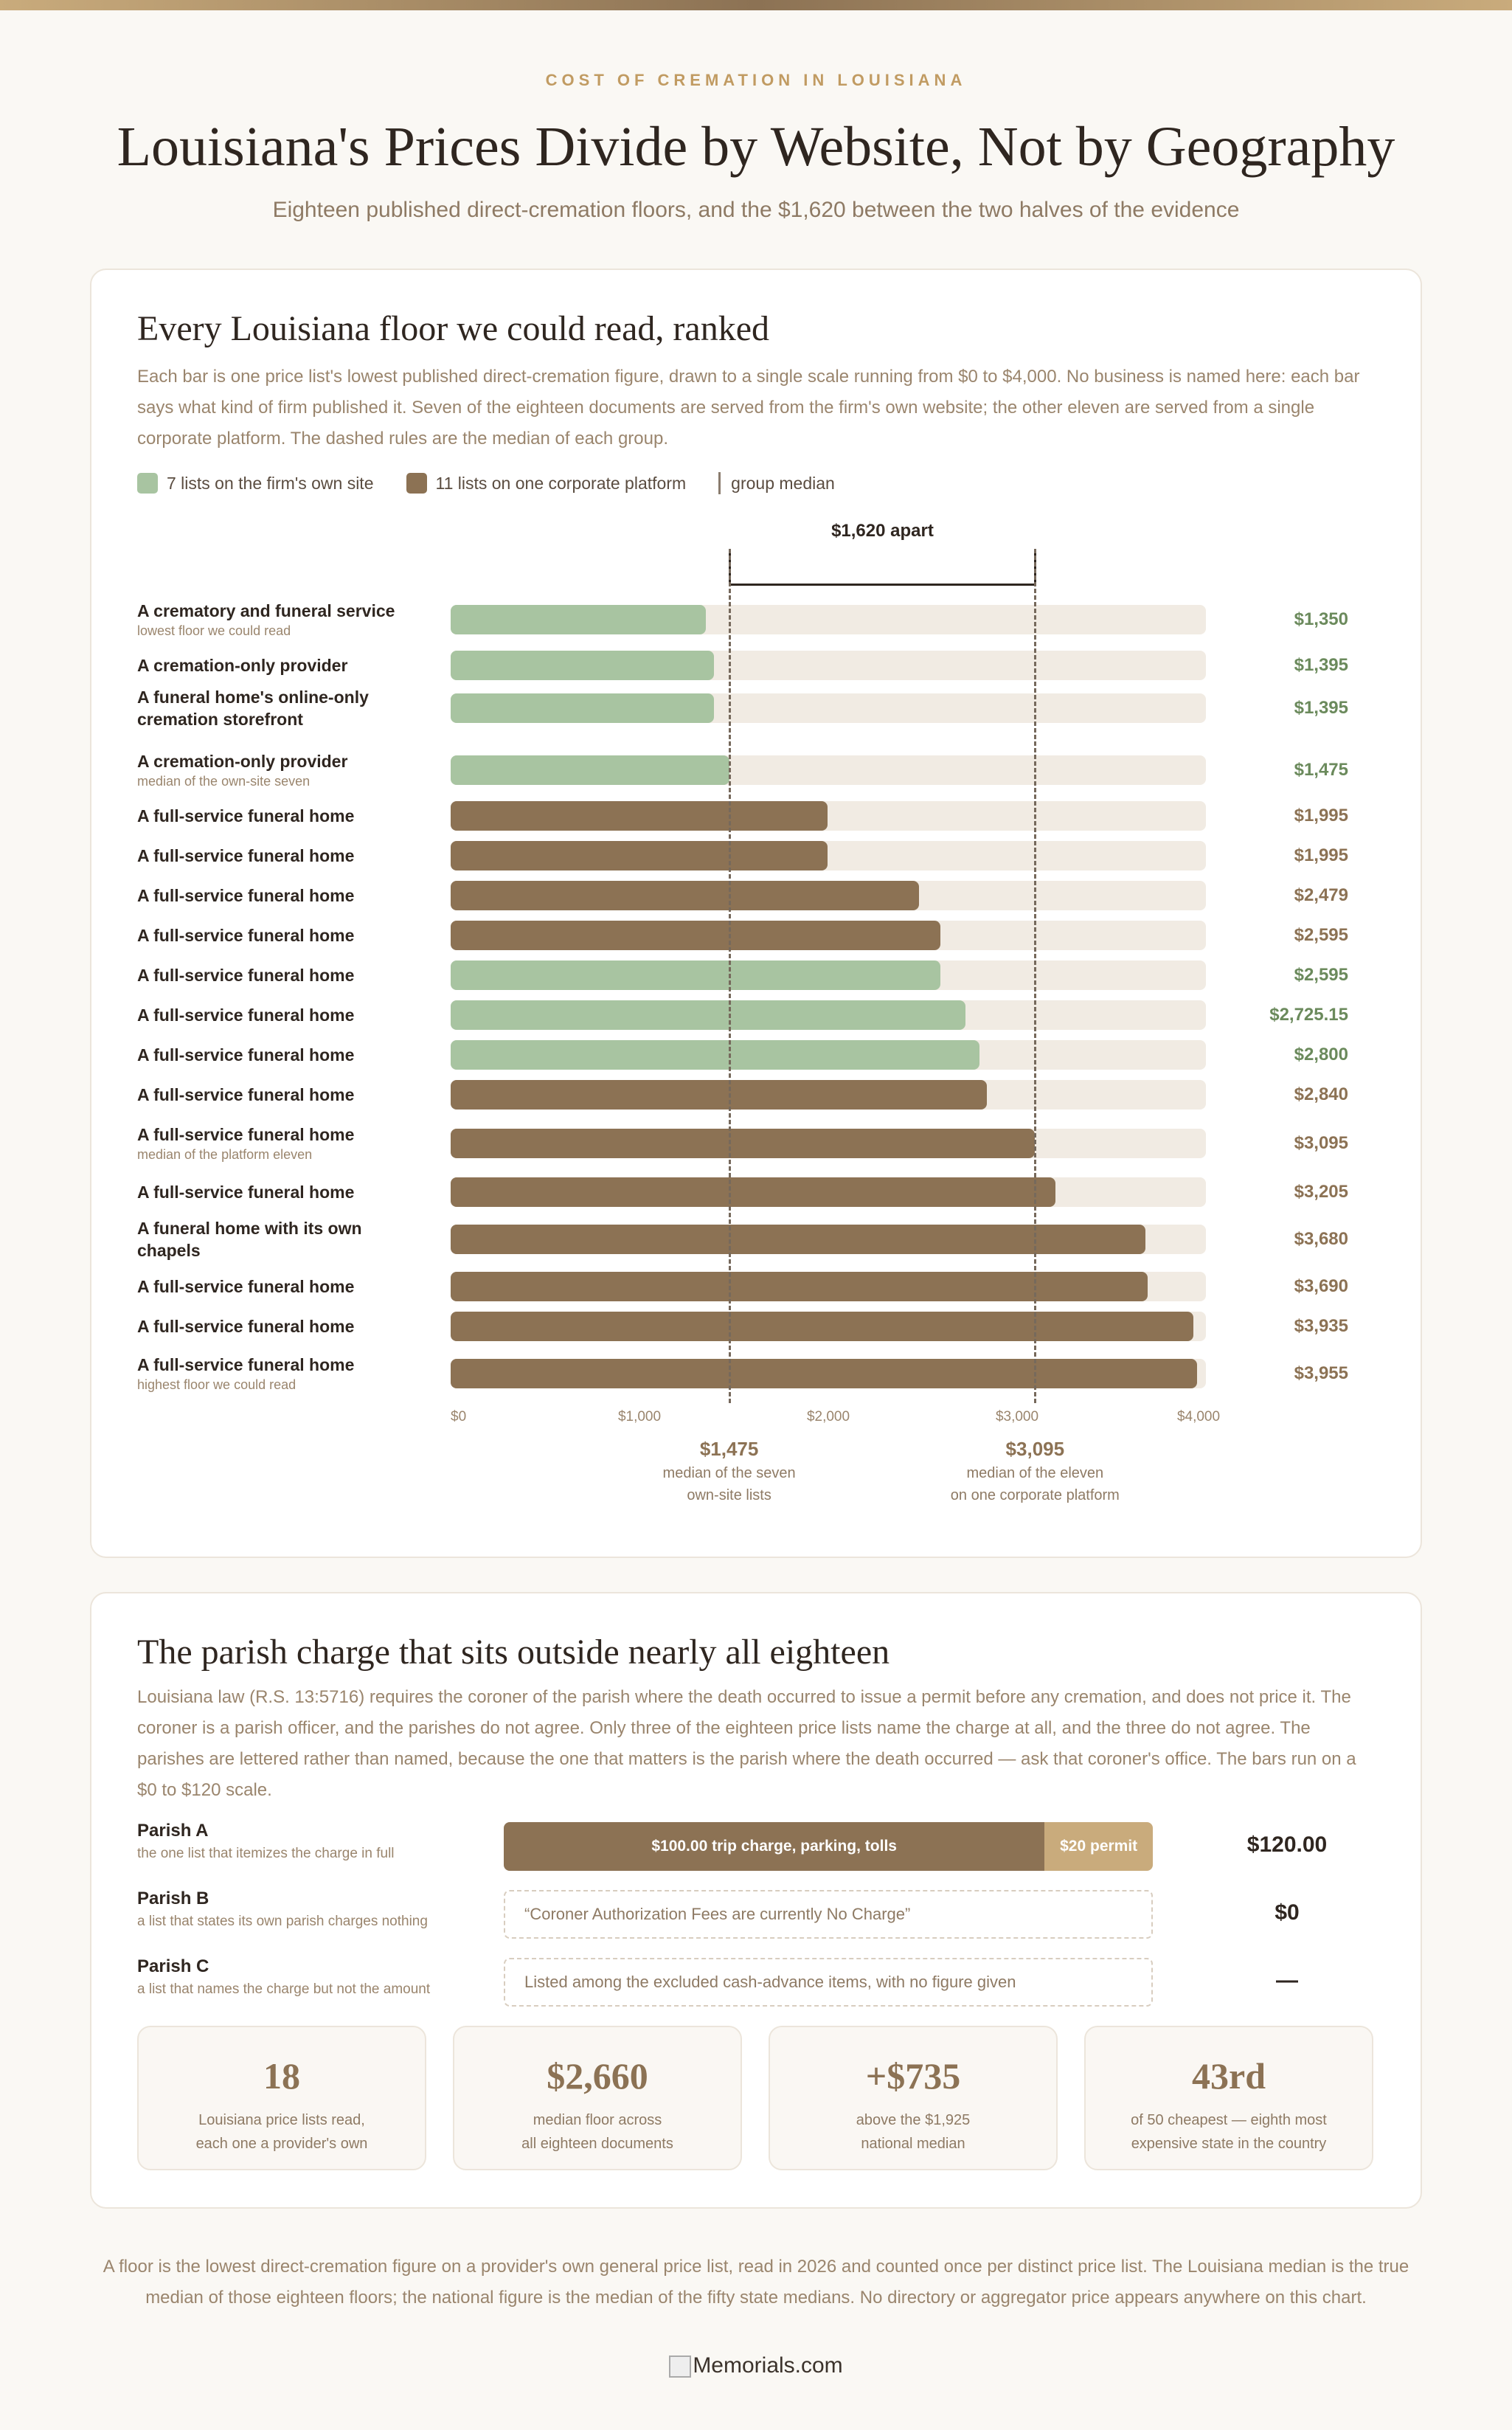 The image size is (1512, 2430). I want to click on brand-logo: Memorials.com, so click(756, 2365).